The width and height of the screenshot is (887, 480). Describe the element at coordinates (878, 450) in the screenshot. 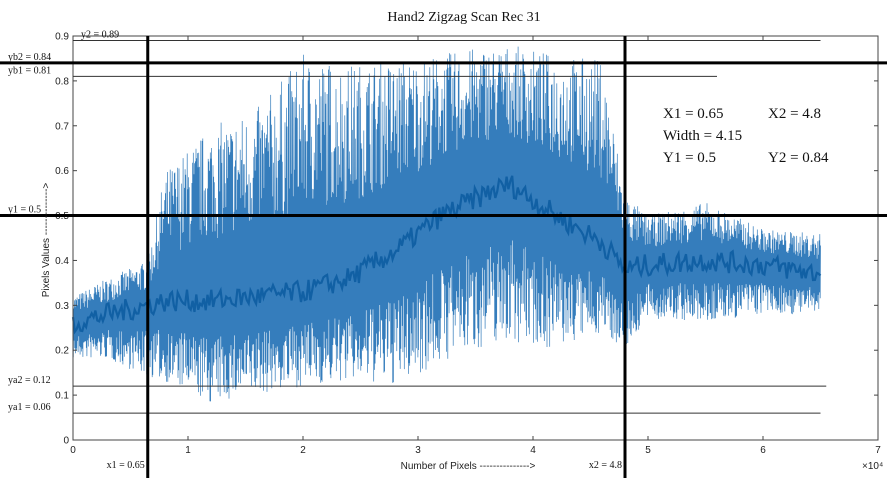

I see `x-tick-label: 7` at that location.